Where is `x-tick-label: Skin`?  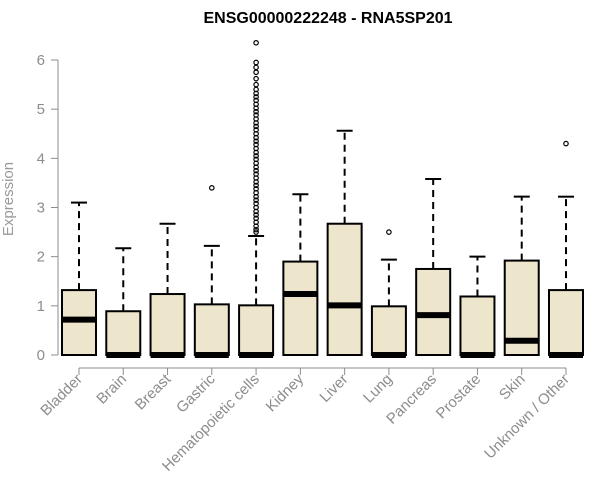
x-tick-label: Skin is located at coordinates (512, 387).